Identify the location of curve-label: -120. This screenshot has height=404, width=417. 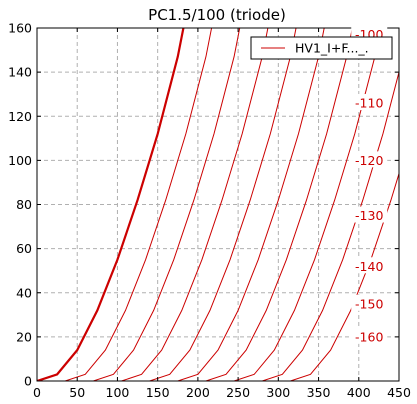
(369, 160).